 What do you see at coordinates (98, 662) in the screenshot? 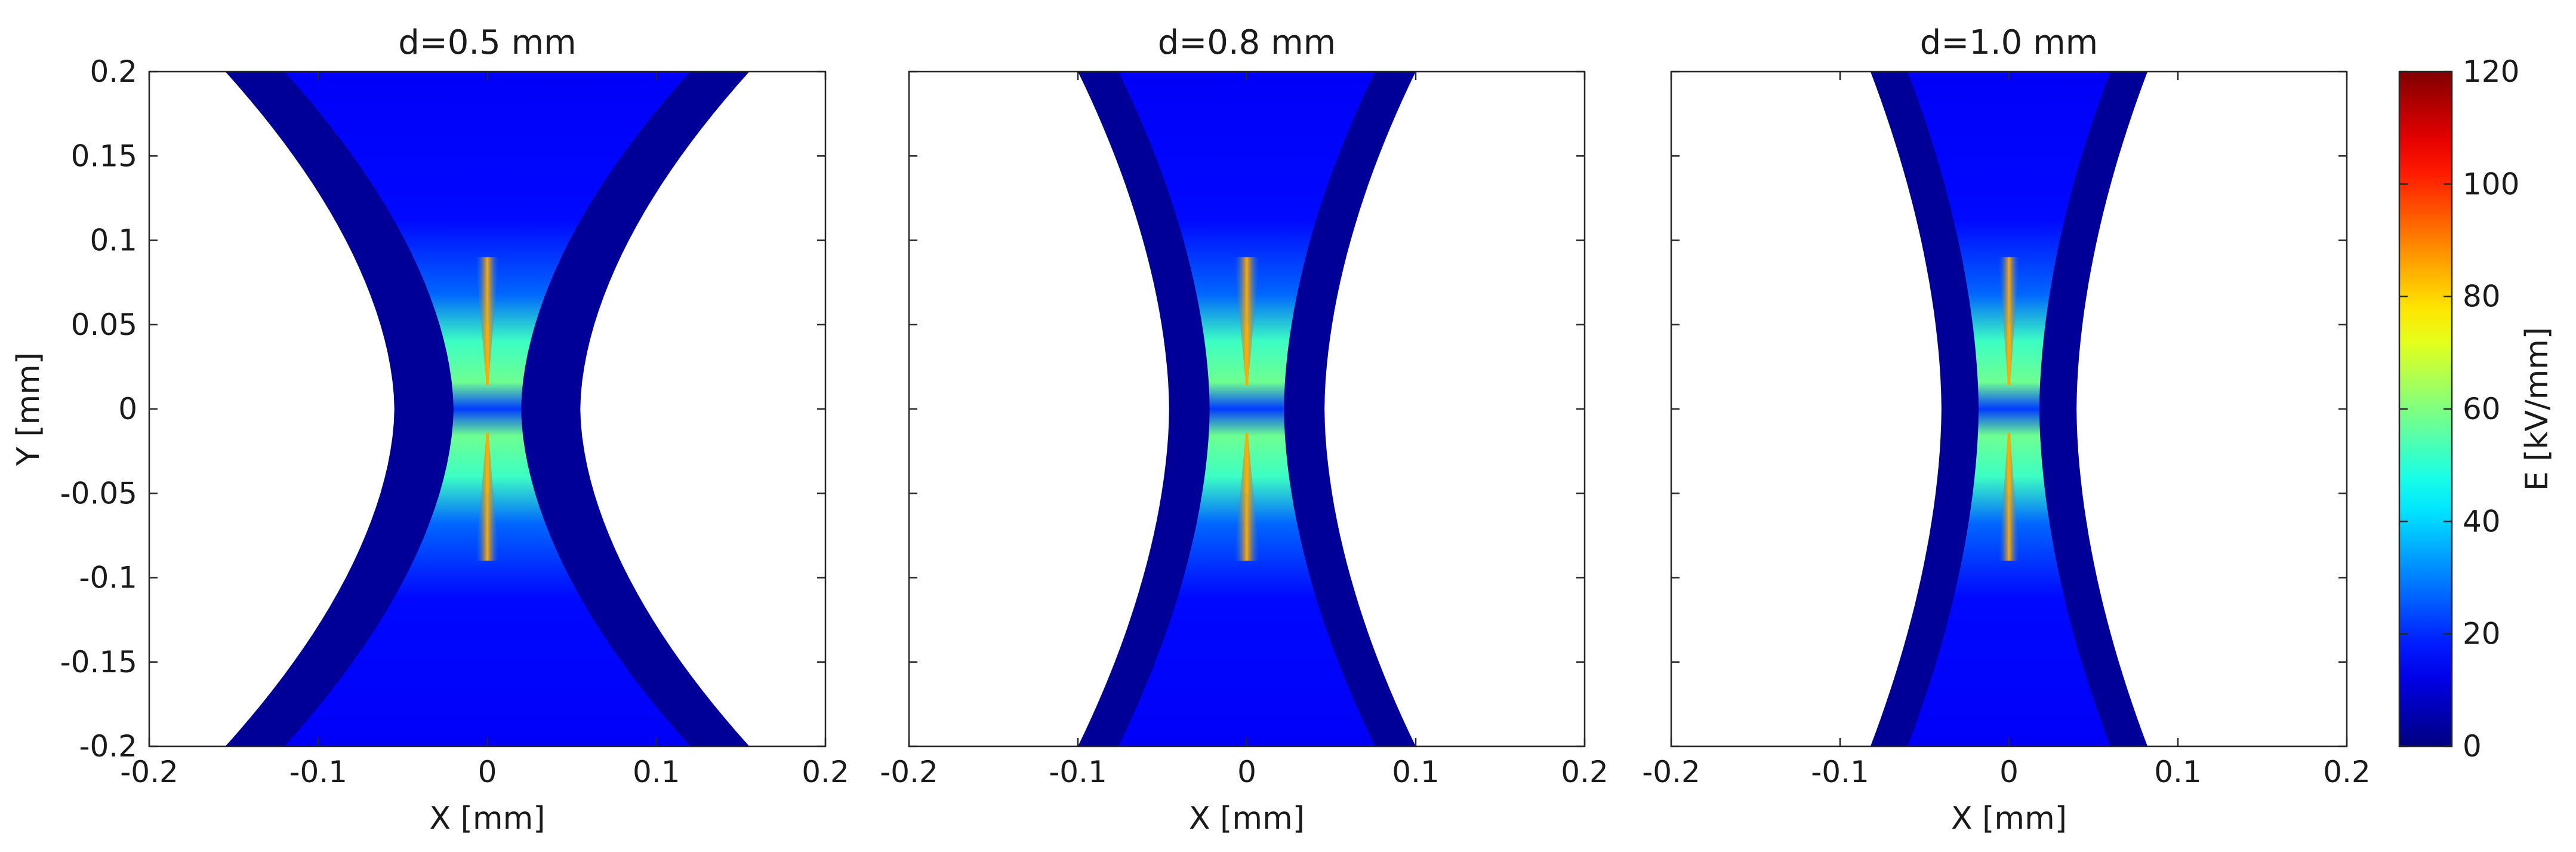
I see `y-tick-label: -0.15` at bounding box center [98, 662].